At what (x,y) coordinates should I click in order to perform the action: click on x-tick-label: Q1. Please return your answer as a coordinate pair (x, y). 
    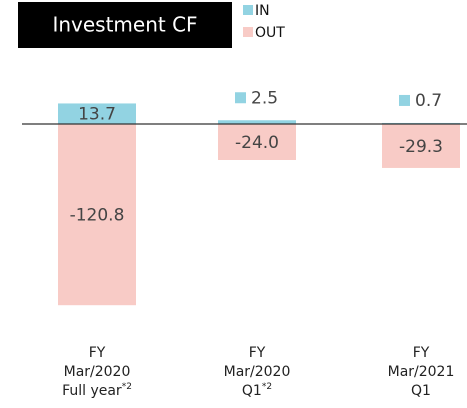
    Looking at the image, I should click on (421, 391).